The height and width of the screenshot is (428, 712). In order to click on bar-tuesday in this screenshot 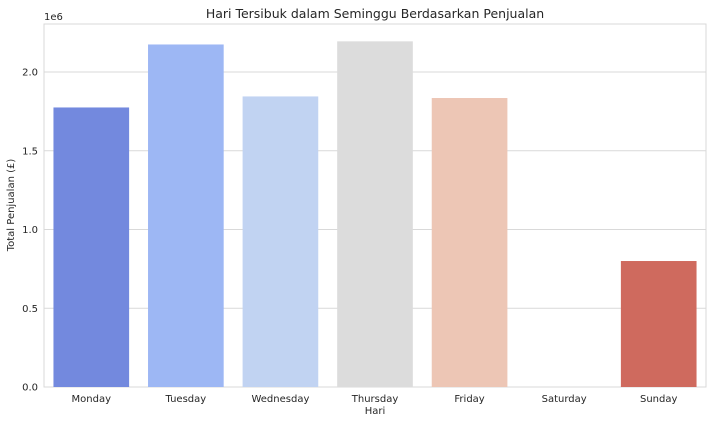, I will do `click(186, 215)`.